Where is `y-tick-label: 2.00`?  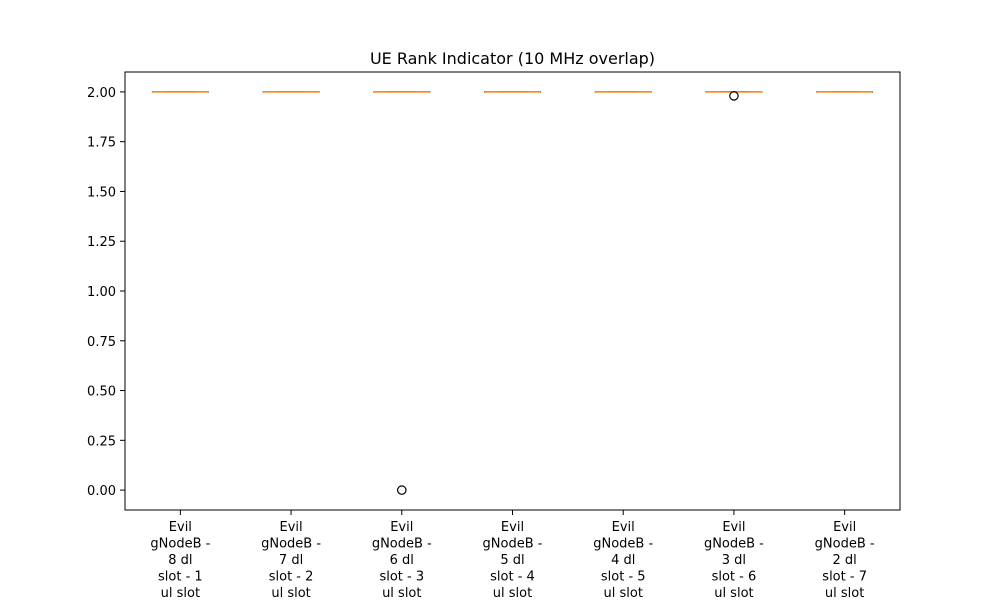 y-tick-label: 2.00 is located at coordinates (101, 93).